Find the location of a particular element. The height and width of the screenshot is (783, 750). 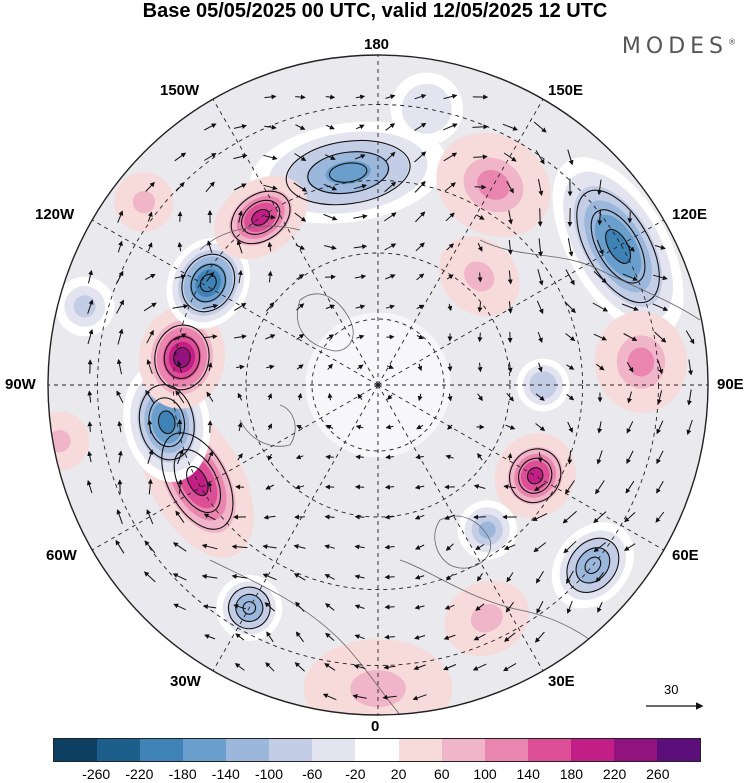

colorbar-tick-label: 260 is located at coordinates (658, 774).